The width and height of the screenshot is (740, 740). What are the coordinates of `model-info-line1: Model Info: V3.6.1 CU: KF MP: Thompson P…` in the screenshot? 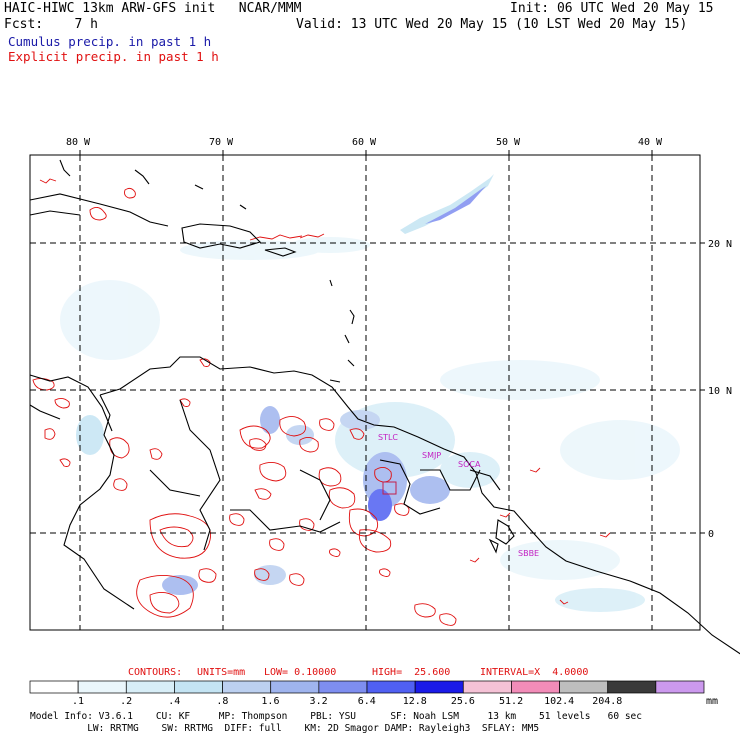 It's located at (336, 716).